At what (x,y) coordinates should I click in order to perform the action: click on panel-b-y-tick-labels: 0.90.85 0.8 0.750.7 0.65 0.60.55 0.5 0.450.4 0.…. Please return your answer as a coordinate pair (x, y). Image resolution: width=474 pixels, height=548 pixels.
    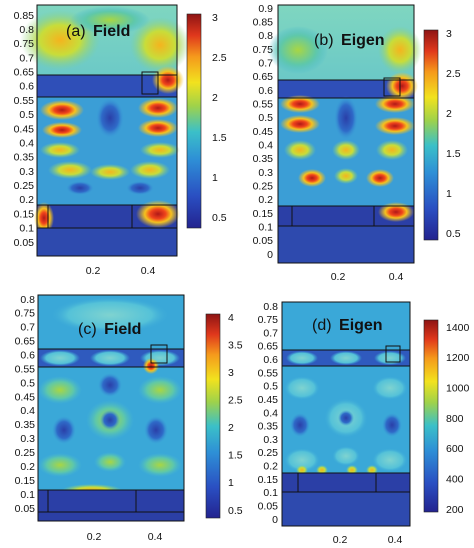
    Looking at the image, I should click on (263, 132).